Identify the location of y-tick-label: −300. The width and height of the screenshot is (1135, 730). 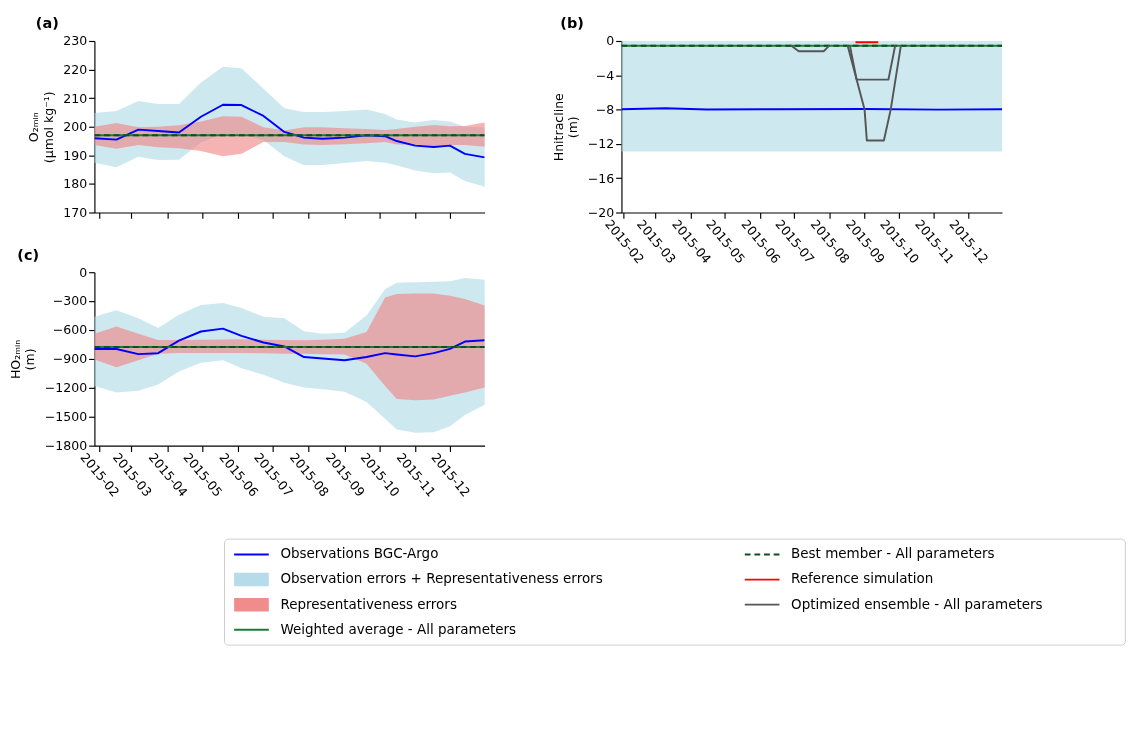
(70, 301).